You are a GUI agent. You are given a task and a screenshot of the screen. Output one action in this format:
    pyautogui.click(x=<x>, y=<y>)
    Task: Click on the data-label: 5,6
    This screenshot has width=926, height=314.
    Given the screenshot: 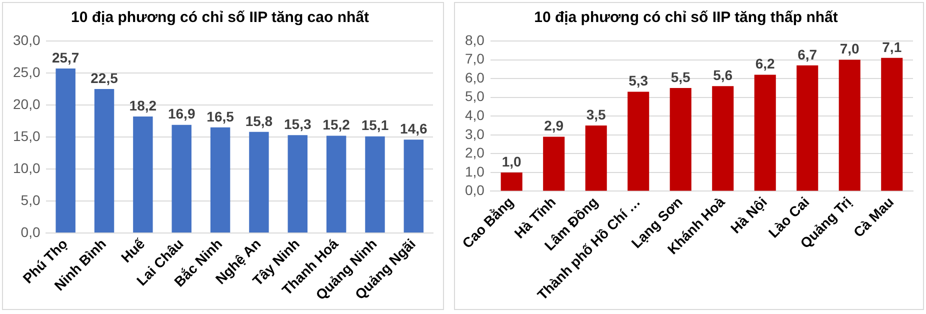 What is the action you would take?
    pyautogui.click(x=723, y=74)
    